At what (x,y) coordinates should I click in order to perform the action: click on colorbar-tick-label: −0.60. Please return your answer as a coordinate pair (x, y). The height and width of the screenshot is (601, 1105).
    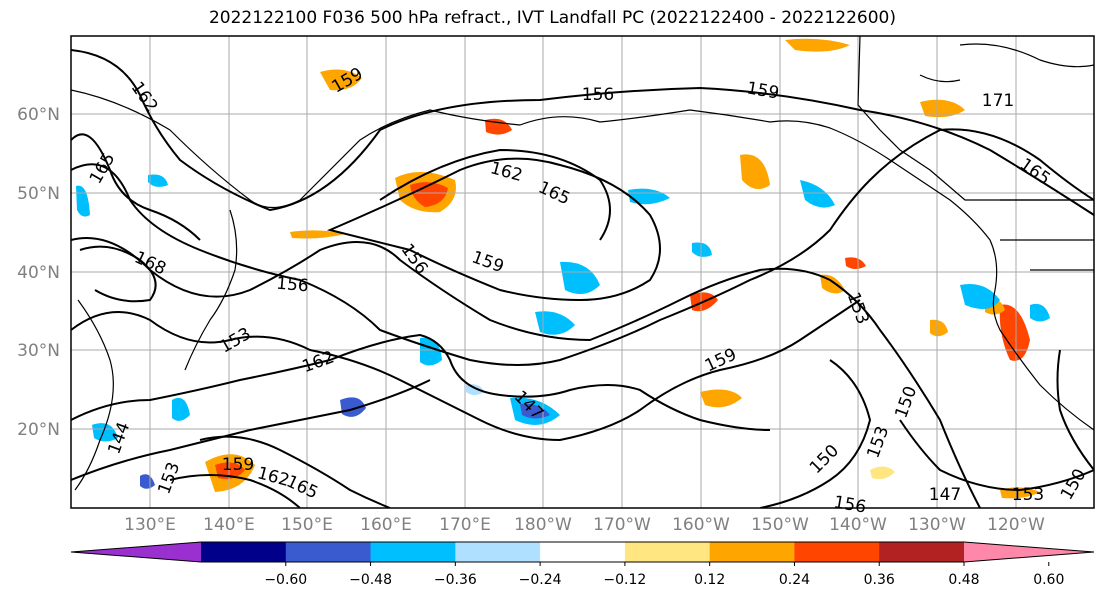
    Looking at the image, I should click on (285, 580).